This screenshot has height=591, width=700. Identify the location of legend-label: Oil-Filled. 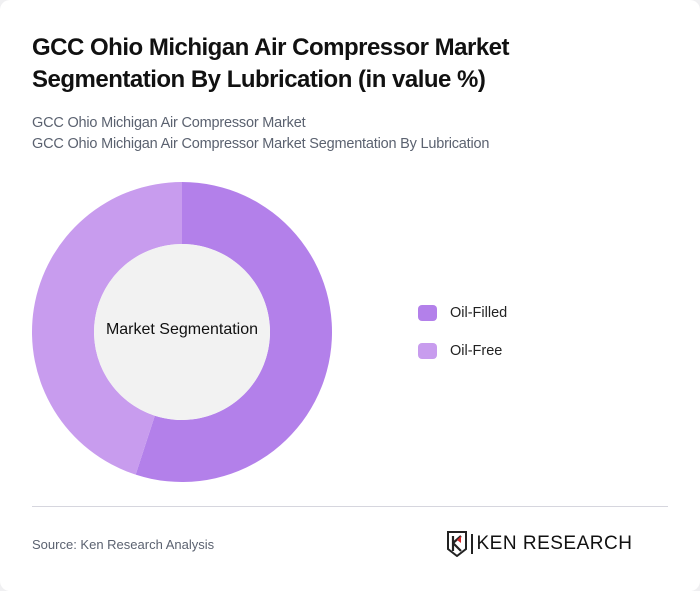
(479, 313).